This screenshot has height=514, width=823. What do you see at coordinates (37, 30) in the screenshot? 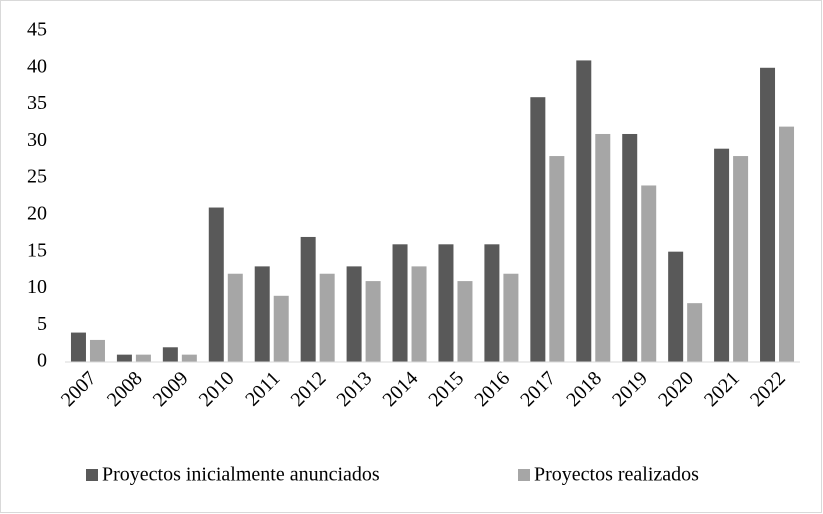
I see `y-tick-label: 45` at bounding box center [37, 30].